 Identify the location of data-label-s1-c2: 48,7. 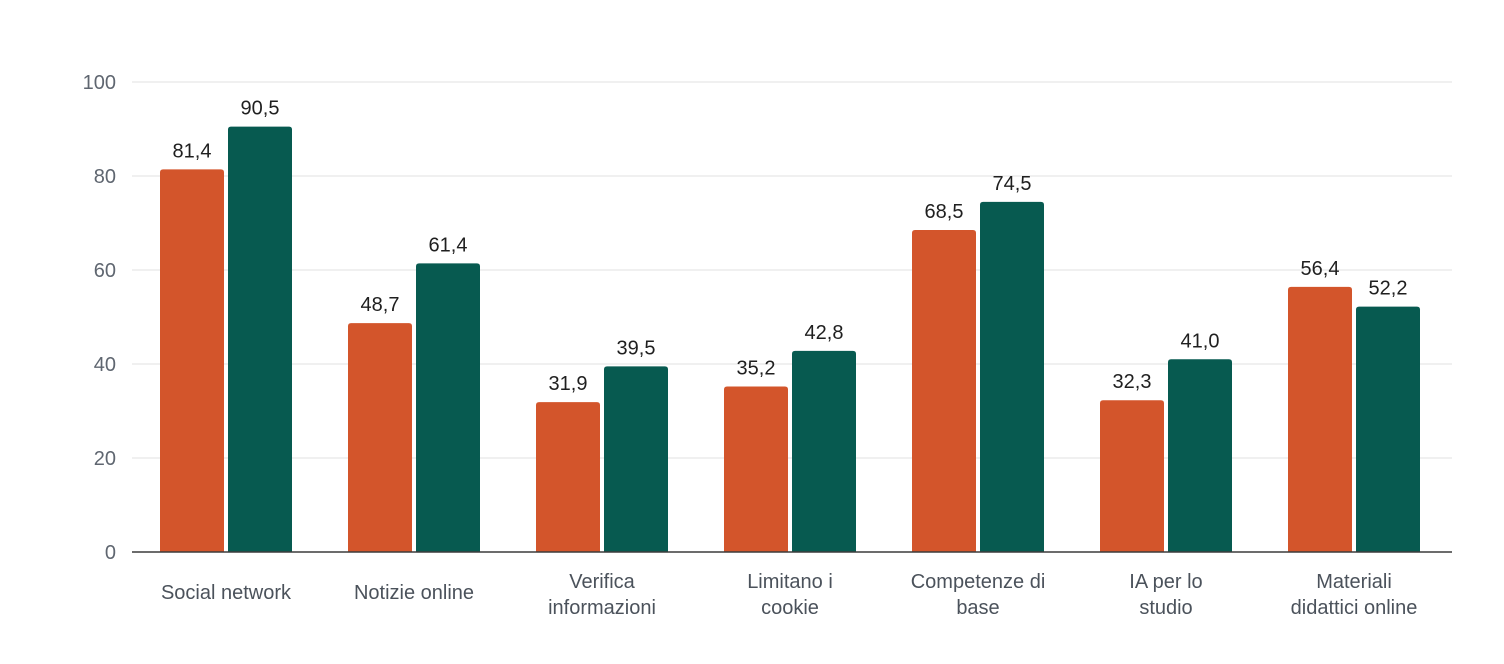
(380, 305).